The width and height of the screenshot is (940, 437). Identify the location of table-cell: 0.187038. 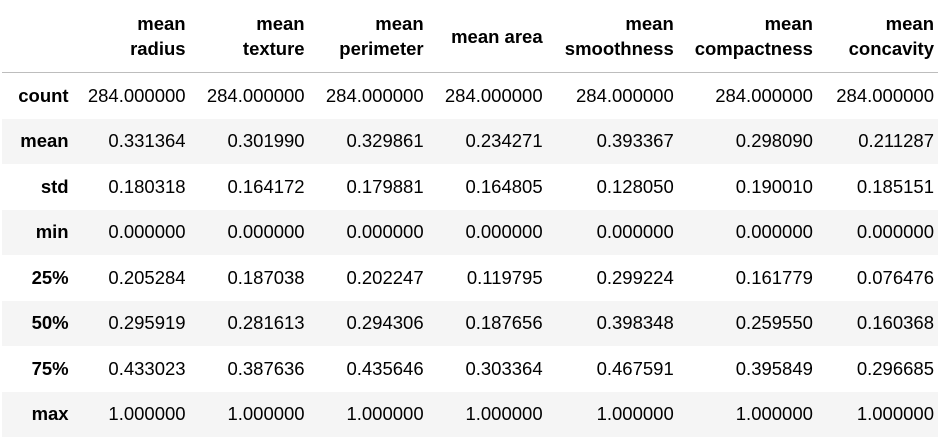
(249, 278).